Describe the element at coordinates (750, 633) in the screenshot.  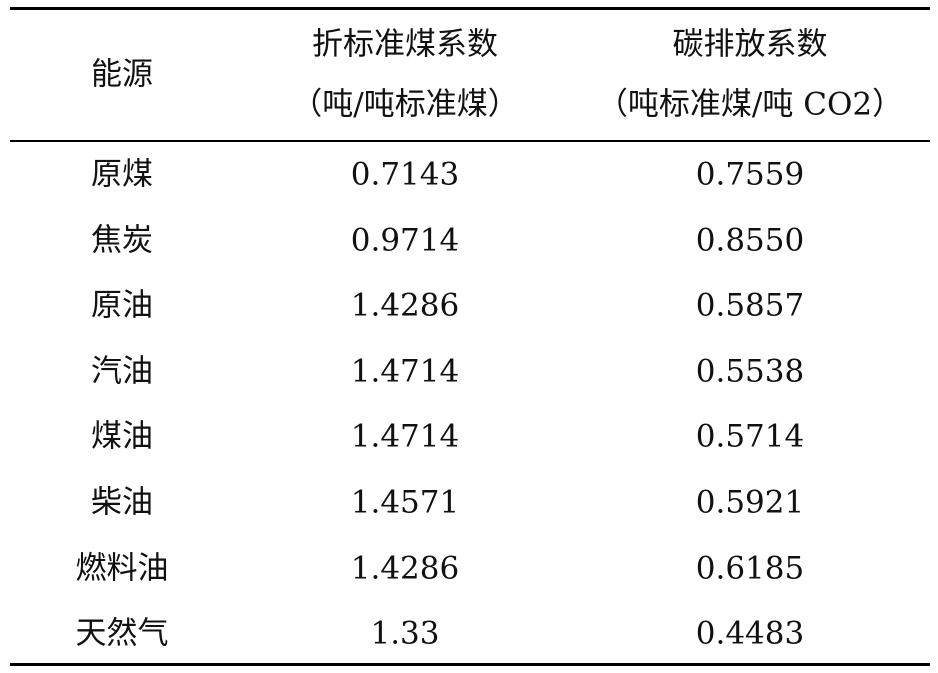
I see `value-cell: 0.4483` at that location.